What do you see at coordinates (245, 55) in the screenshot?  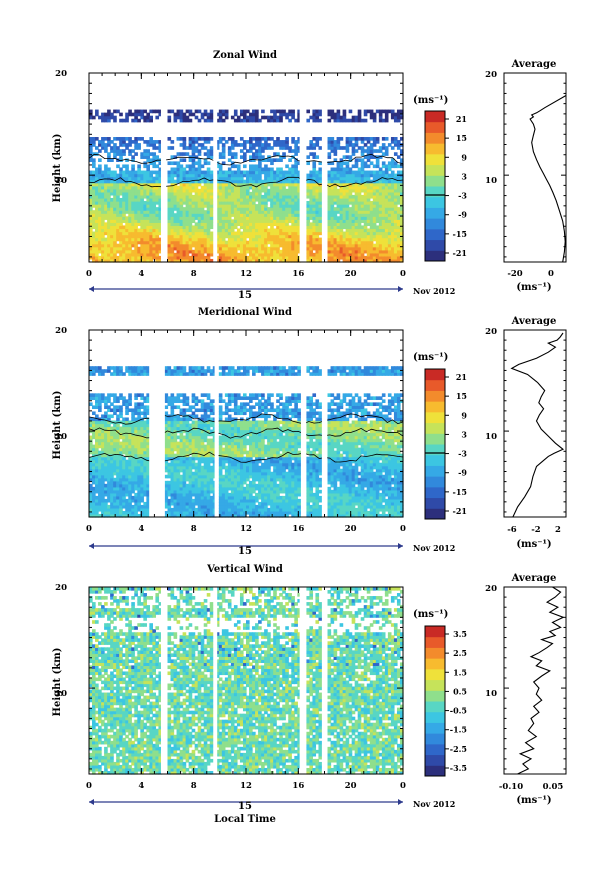 I see `zonal-title: Zonal Wind` at bounding box center [245, 55].